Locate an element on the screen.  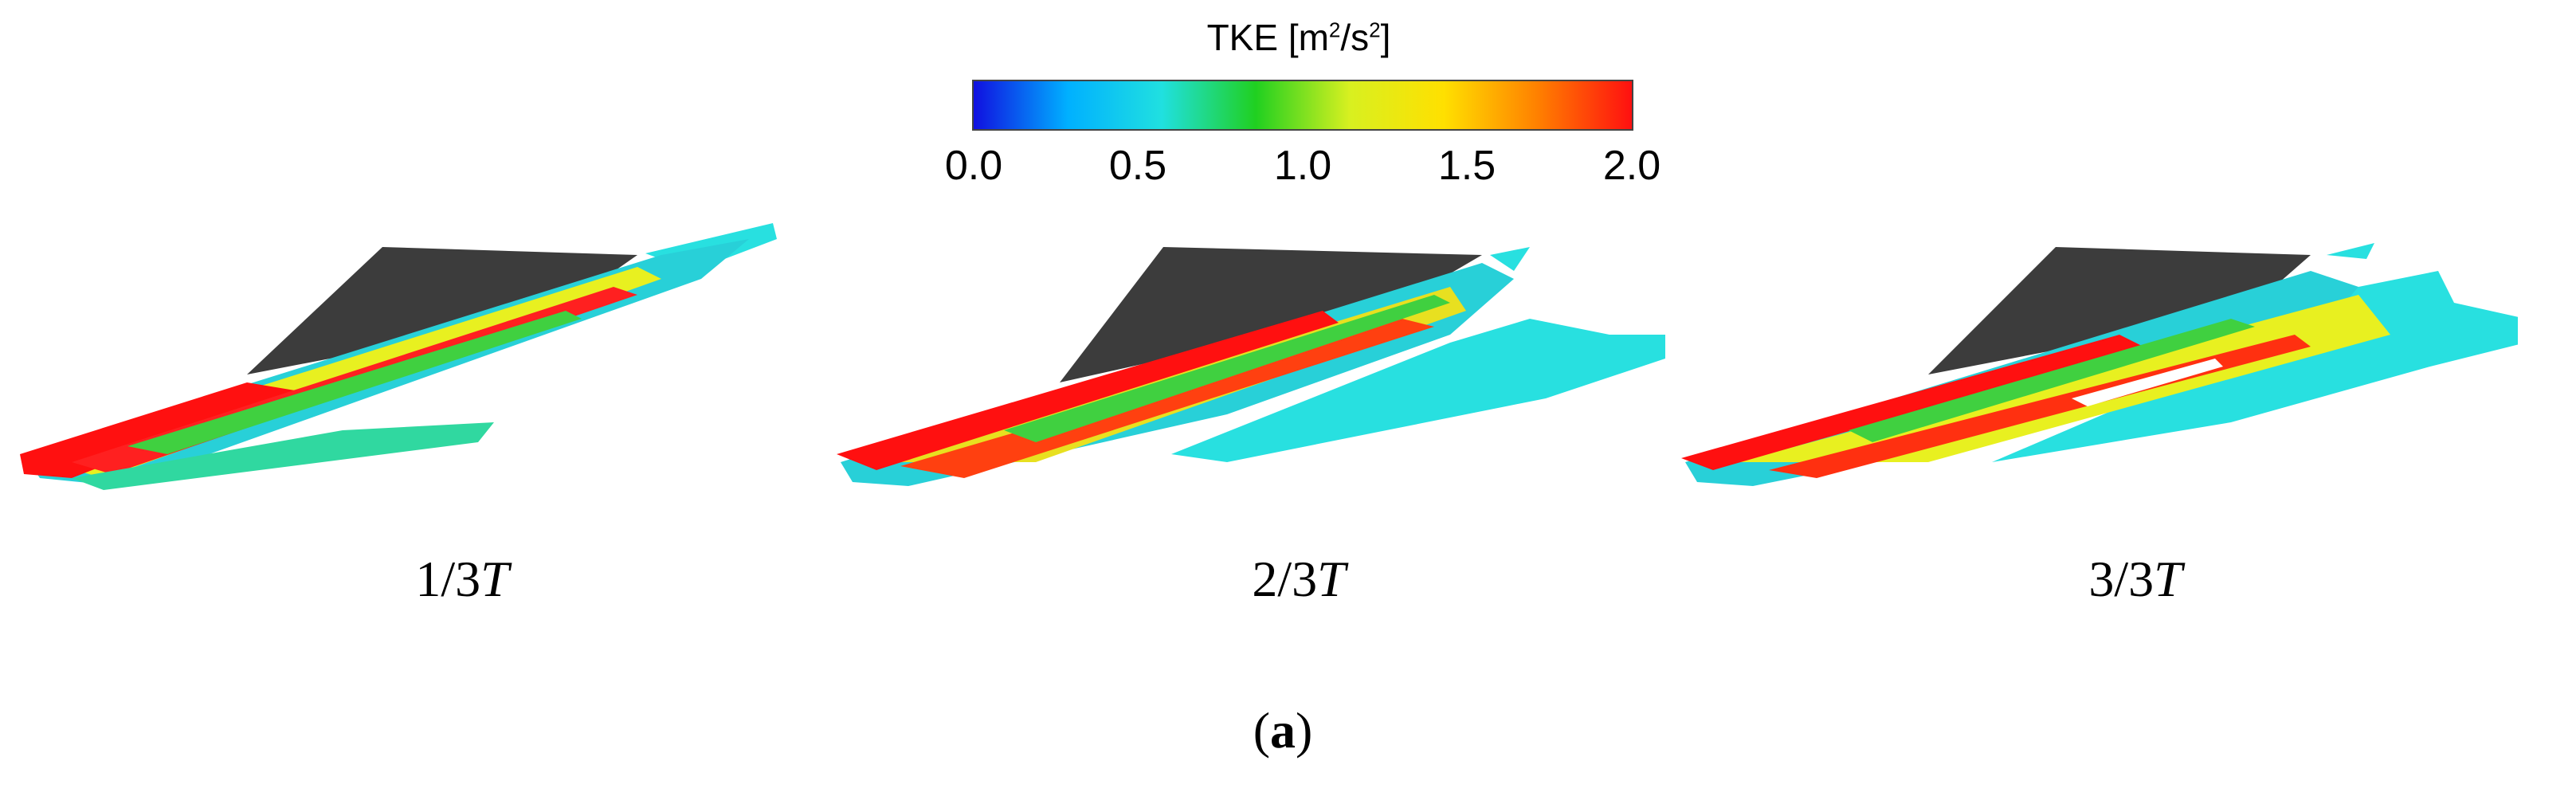
colorbar-gradient is located at coordinates (1302, 105).